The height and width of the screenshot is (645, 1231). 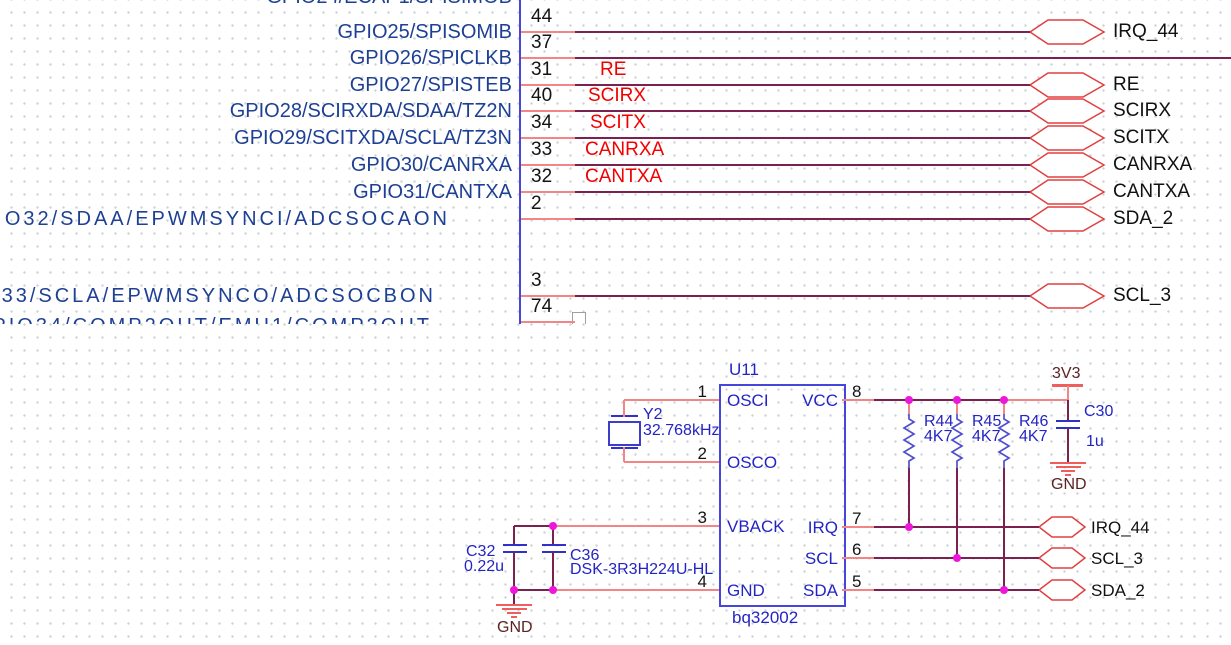 What do you see at coordinates (1034, 421) in the screenshot?
I see `resistor-designator: R46` at bounding box center [1034, 421].